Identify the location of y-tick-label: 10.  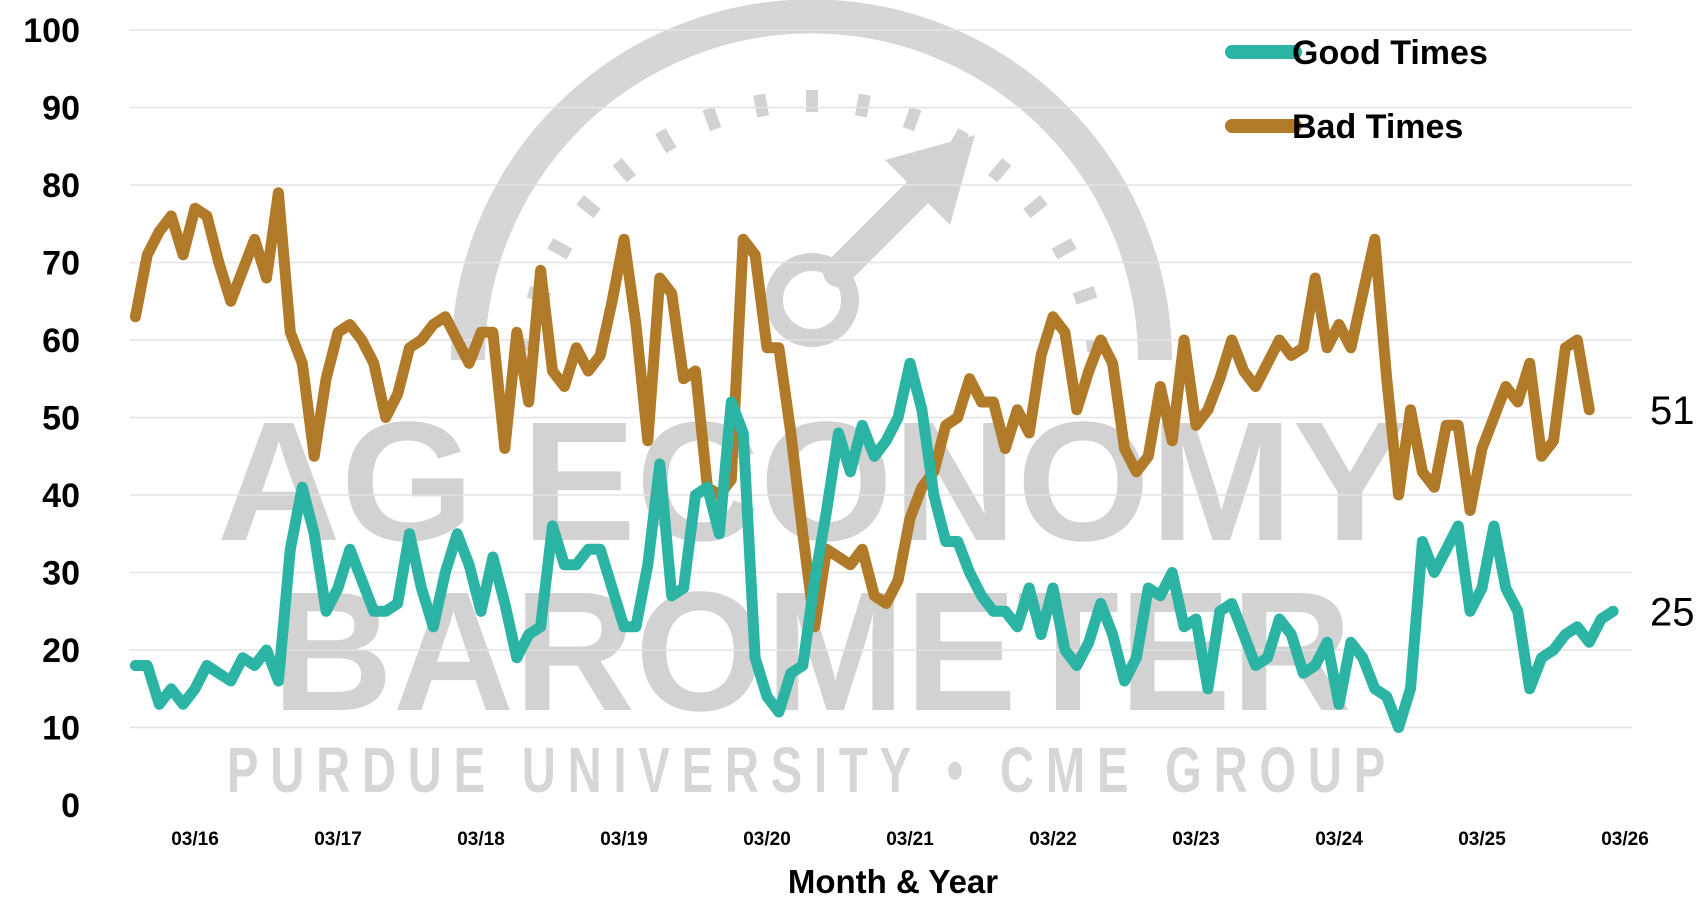
(61, 729).